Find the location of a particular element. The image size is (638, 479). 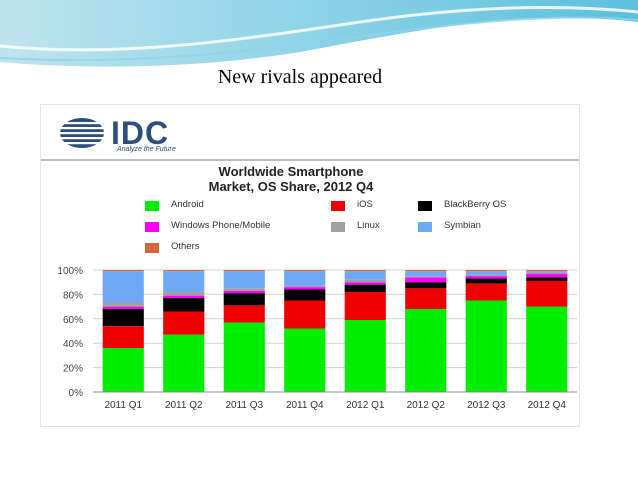

x-tick-label: 2011 Q3 is located at coordinates (244, 405).